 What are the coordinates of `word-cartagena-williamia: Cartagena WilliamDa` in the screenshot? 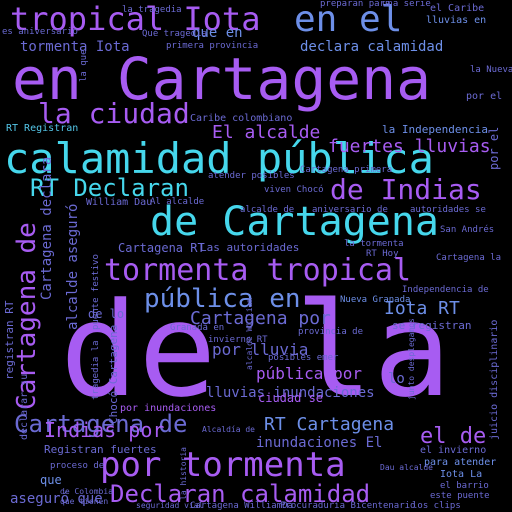 It's located at (241, 506).